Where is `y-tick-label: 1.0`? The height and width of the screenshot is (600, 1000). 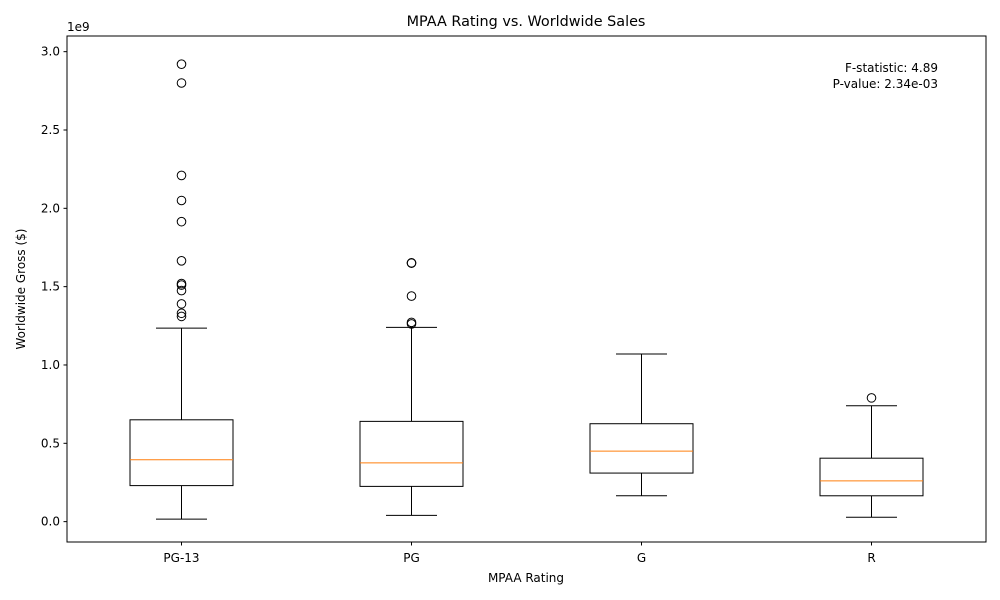 y-tick-label: 1.0 is located at coordinates (50, 365).